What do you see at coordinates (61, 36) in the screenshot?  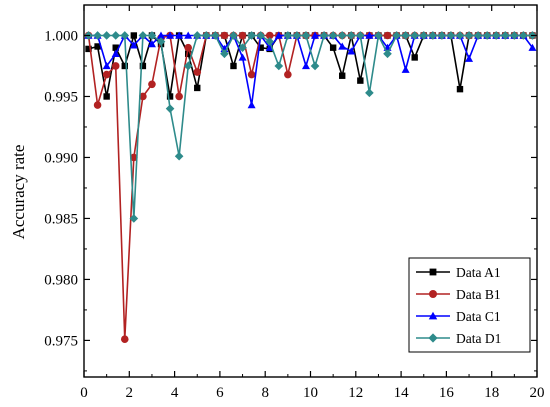 I see `y-tick-label: 1.000` at bounding box center [61, 36].